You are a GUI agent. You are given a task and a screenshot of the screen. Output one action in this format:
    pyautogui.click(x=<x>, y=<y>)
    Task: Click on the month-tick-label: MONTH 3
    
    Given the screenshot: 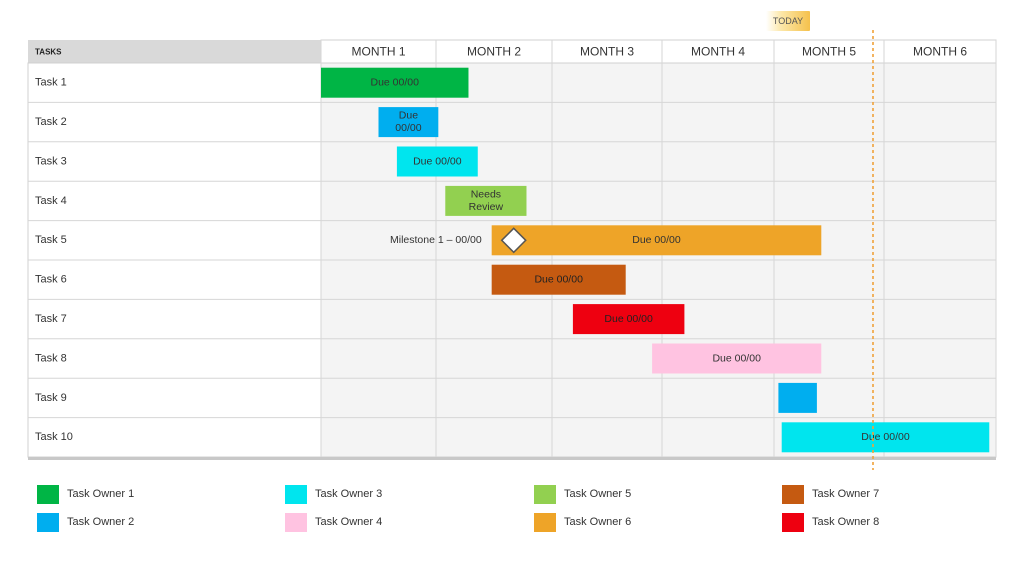 What is the action you would take?
    pyautogui.click(x=607, y=52)
    